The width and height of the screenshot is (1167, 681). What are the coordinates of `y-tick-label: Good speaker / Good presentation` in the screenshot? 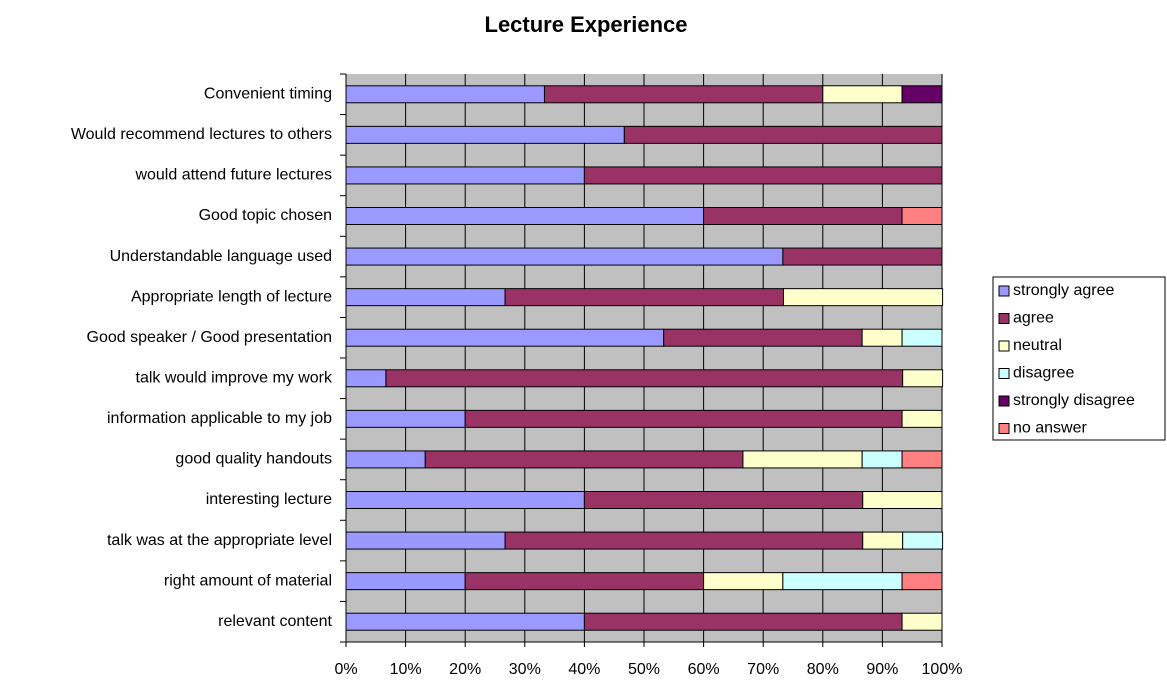 It's located at (210, 337).